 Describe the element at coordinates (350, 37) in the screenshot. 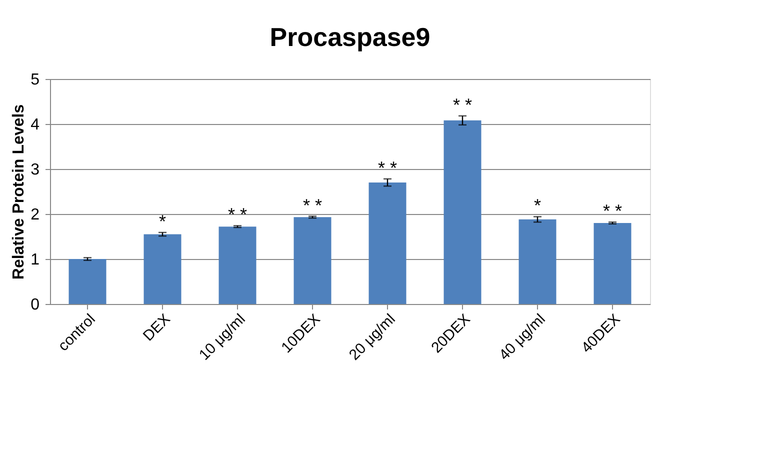

I see `chart-title: Procaspase9` at that location.